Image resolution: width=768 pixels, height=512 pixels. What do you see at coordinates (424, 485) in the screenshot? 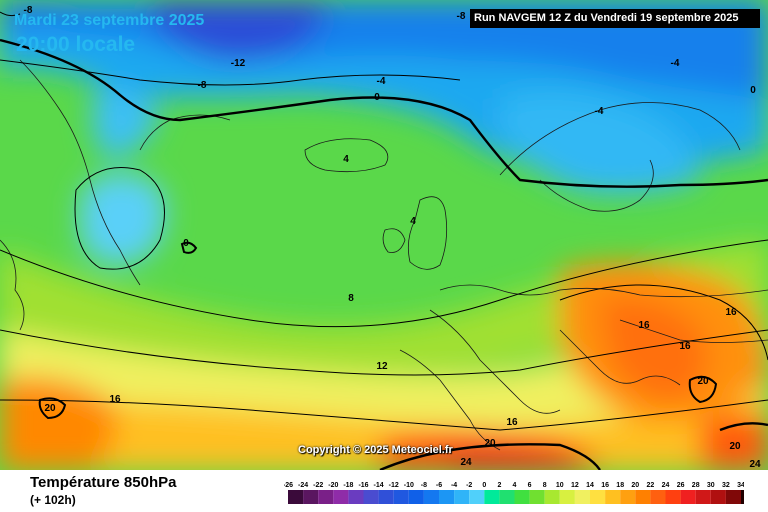
I see `color-scale-tick-label: -8` at bounding box center [424, 485].